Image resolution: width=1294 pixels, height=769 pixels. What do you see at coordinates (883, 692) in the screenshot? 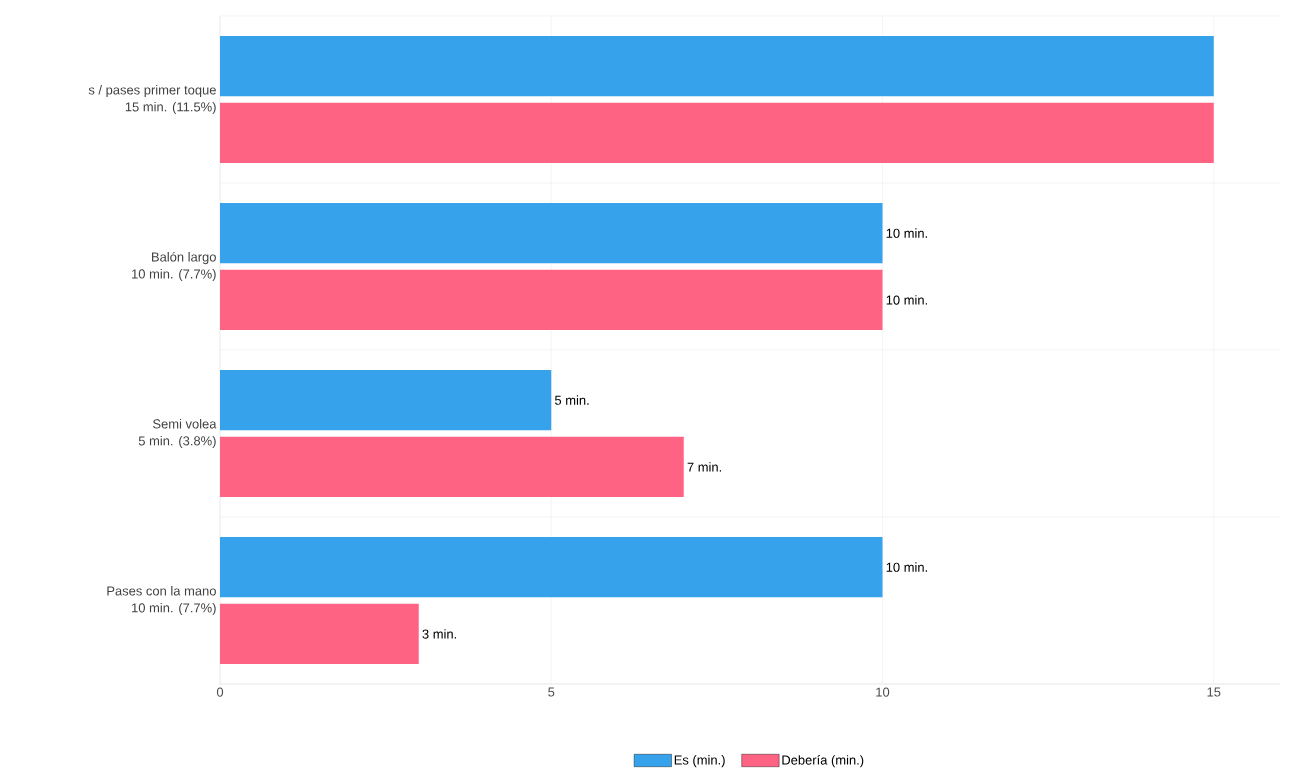
I see `x-tick-label: 10` at bounding box center [883, 692].